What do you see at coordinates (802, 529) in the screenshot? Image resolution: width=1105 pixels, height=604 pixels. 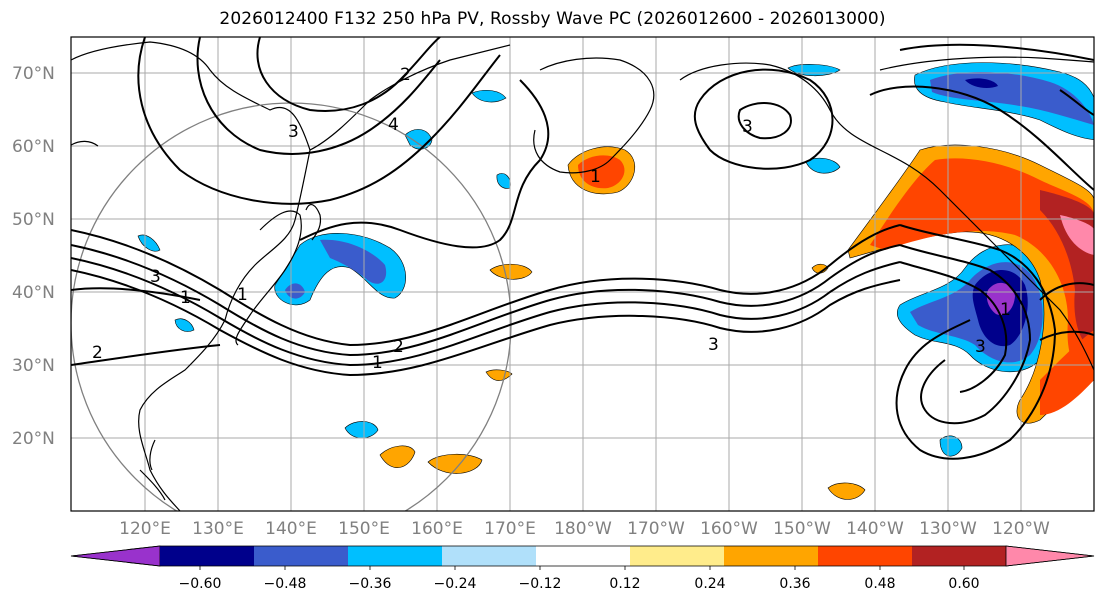 I see `lon-label-150w: 150°W` at bounding box center [802, 529].